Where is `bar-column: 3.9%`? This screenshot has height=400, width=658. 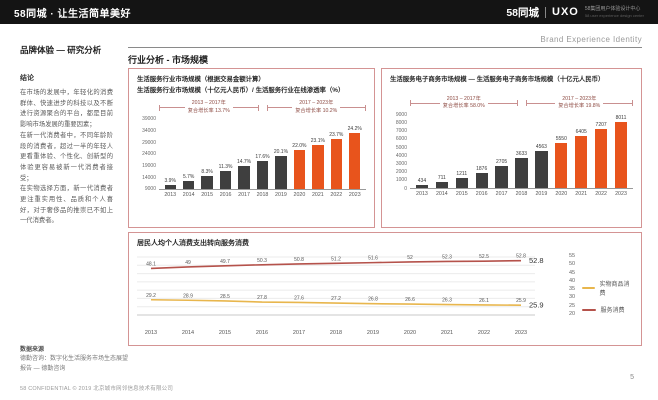 bar-column: 3.9% is located at coordinates (170, 154).